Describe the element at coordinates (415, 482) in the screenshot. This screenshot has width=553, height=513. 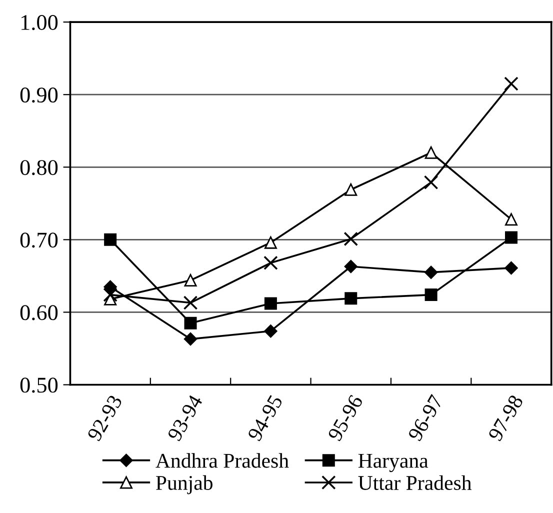
I see `legend-label: Uttar Pradesh` at that location.